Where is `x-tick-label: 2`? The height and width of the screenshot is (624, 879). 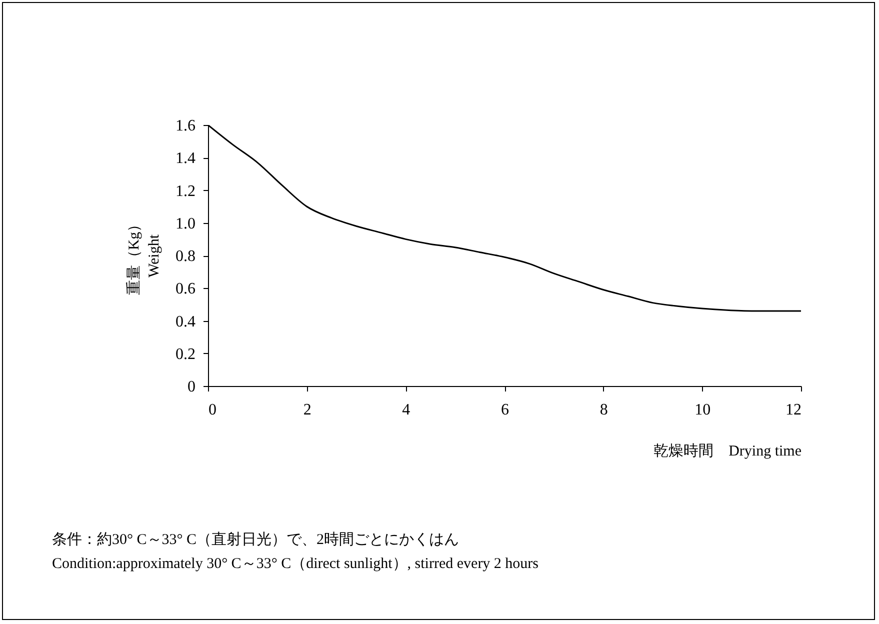
x-tick-label: 2 is located at coordinates (307, 410).